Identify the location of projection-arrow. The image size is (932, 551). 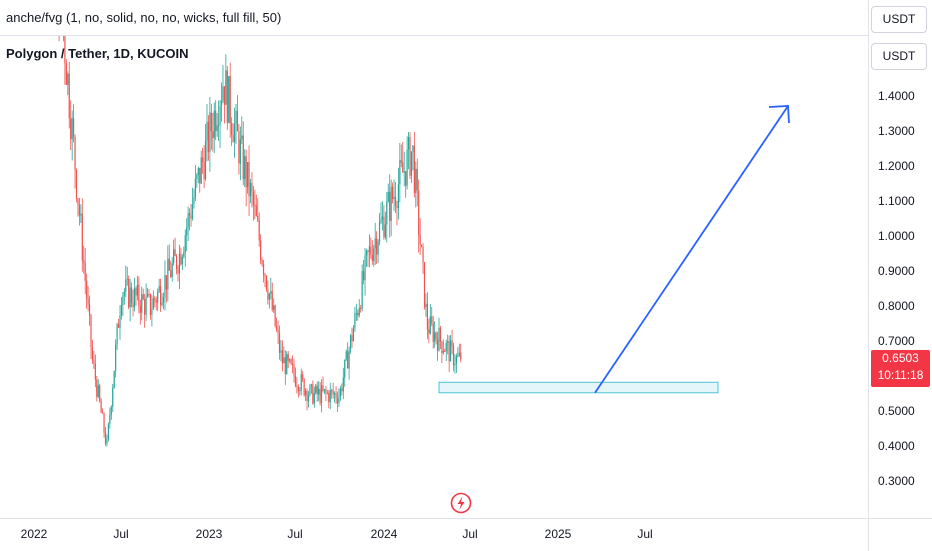
(691, 249).